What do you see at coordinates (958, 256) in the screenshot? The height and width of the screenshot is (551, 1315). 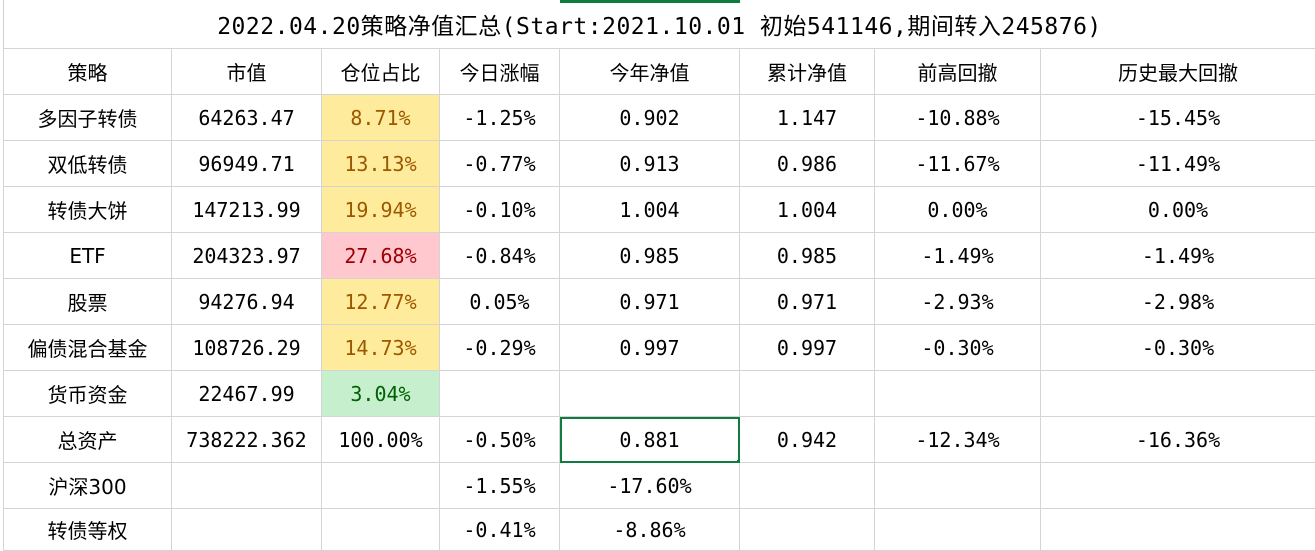 I see `drawdown-cell: -1.49%` at bounding box center [958, 256].